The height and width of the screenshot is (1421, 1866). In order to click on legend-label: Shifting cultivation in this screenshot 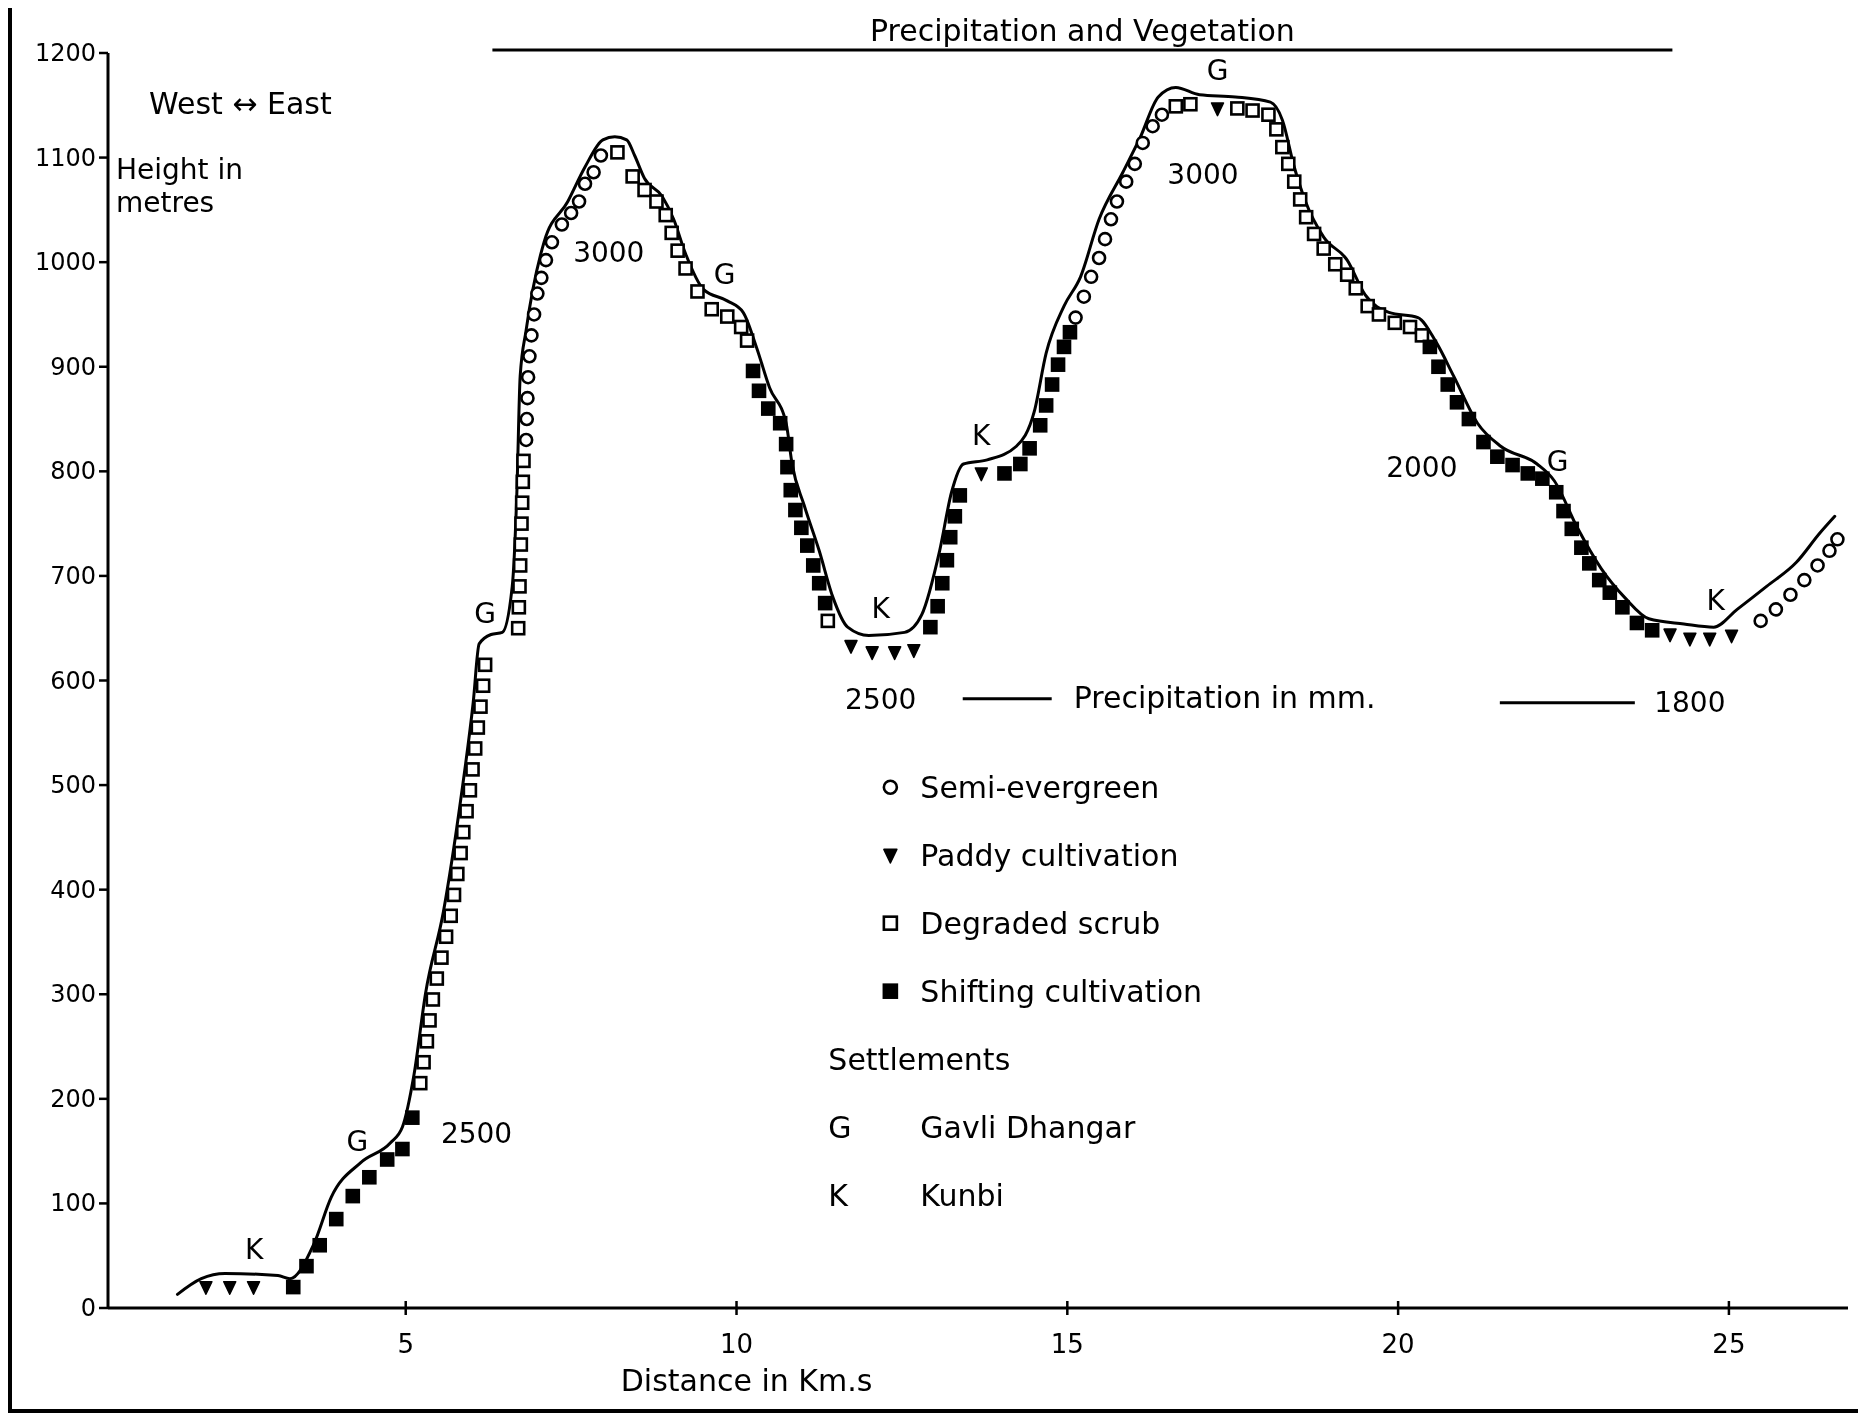, I will do `click(1061, 991)`.